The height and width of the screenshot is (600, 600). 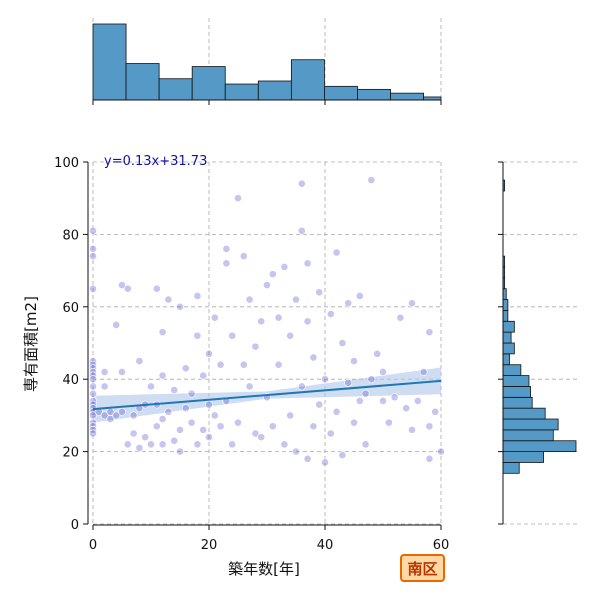 I want to click on y-axis-title: 専有面積[m2], so click(x=31, y=344).